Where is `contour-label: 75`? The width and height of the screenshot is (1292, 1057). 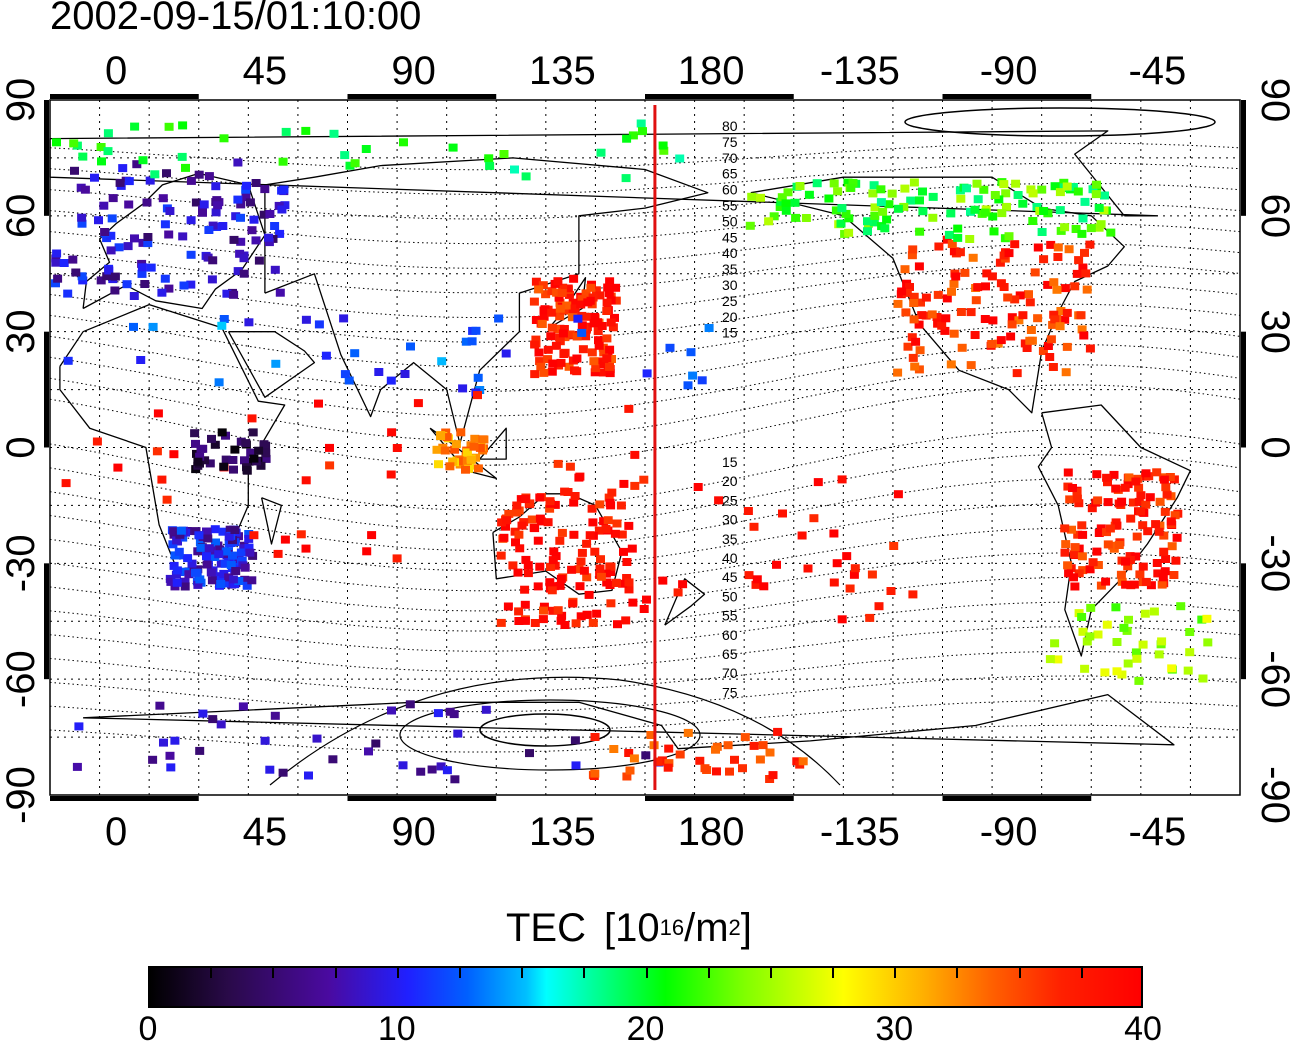
contour-label: 75 is located at coordinates (730, 142).